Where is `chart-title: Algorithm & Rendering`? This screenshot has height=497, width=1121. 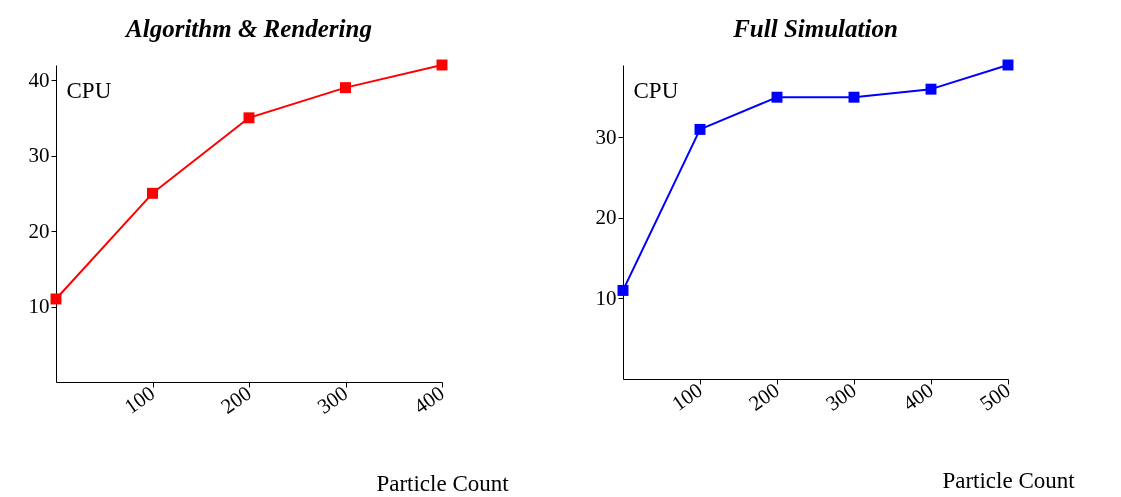 chart-title: Algorithm & Rendering is located at coordinates (248, 28).